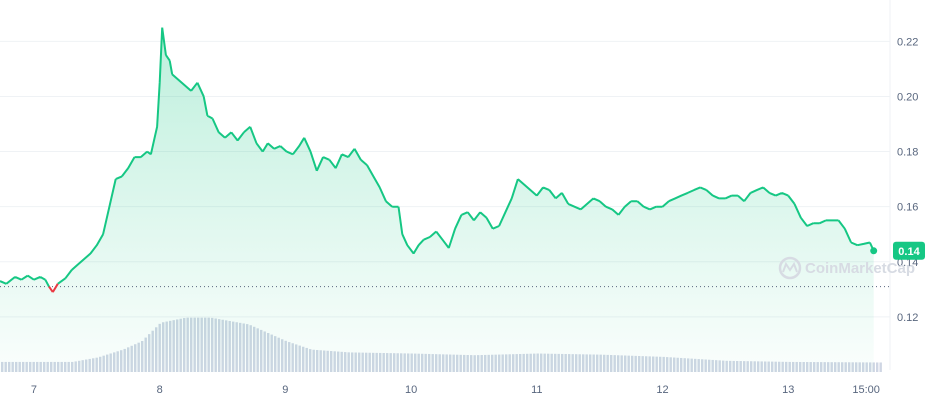 Image resolution: width=929 pixels, height=400 pixels. Describe the element at coordinates (907, 318) in the screenshot. I see `y-tick-label: 0.12` at that location.